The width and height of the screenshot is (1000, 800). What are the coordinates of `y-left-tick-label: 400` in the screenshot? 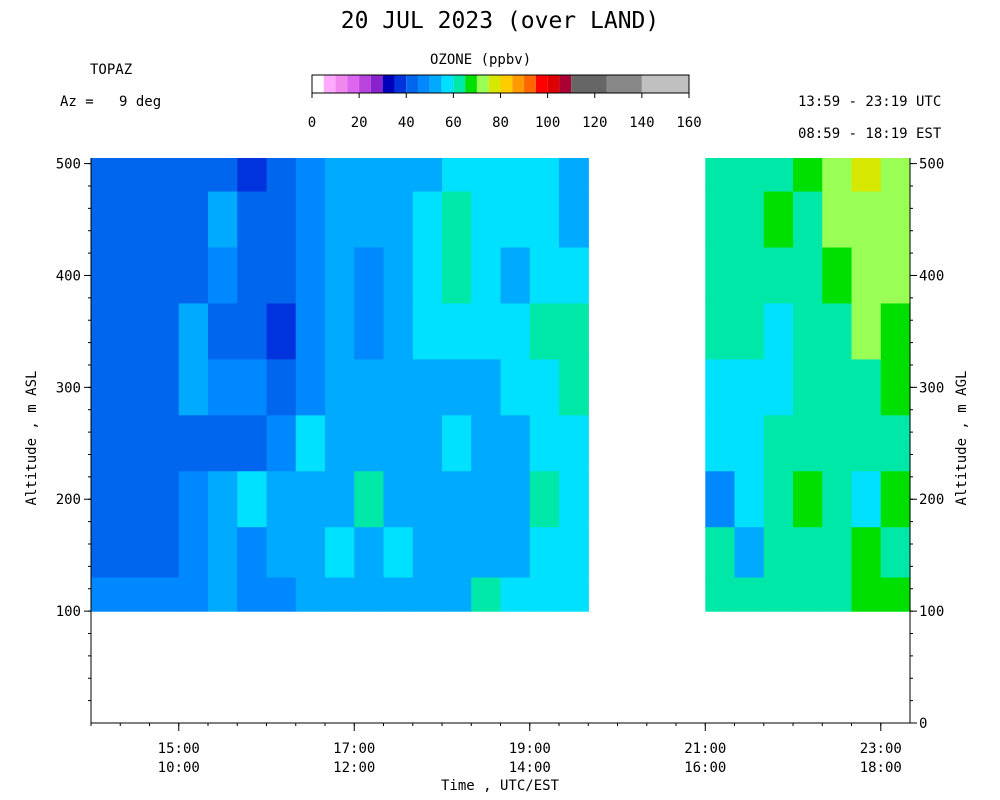 It's located at (68, 276).